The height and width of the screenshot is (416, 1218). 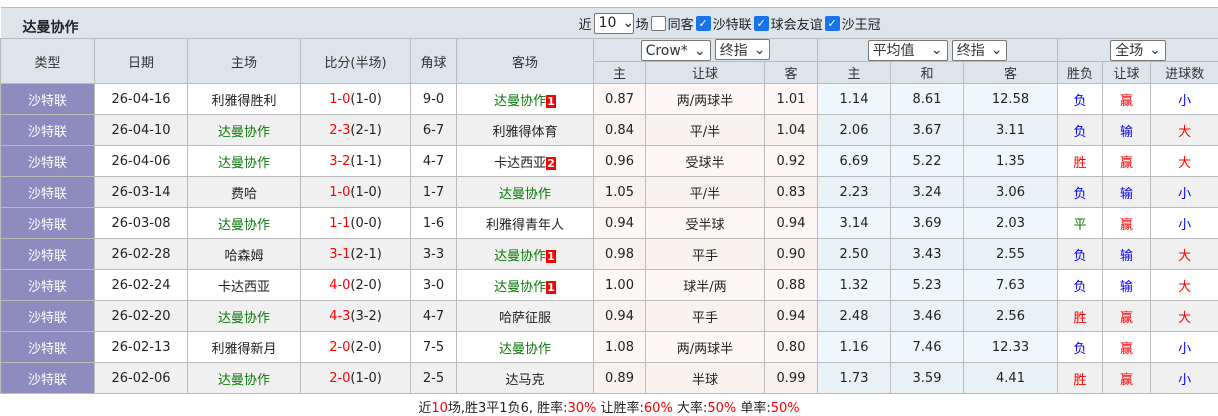 I want to click on away-team: 利雅得青年人, so click(x=525, y=223).